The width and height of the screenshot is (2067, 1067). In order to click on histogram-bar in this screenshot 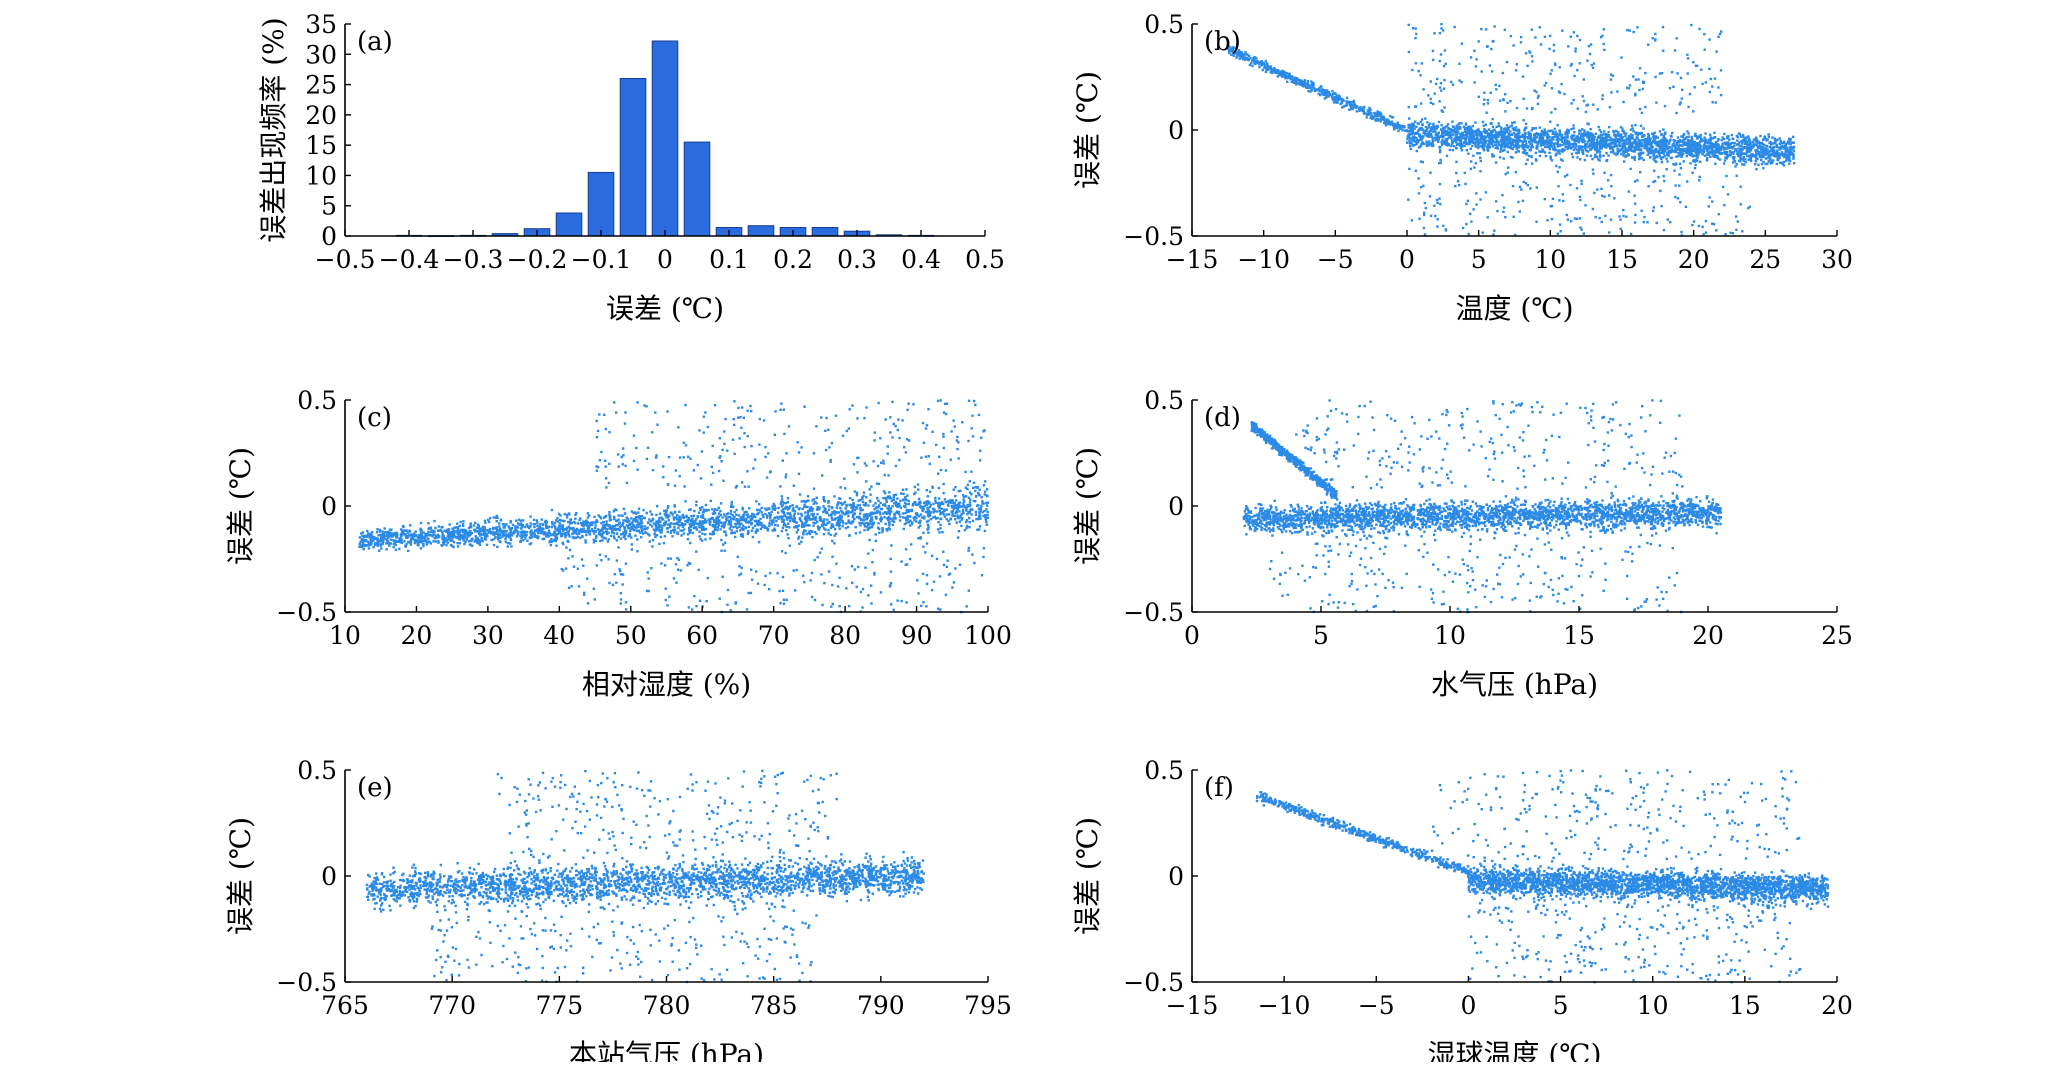, I will do `click(601, 204)`.